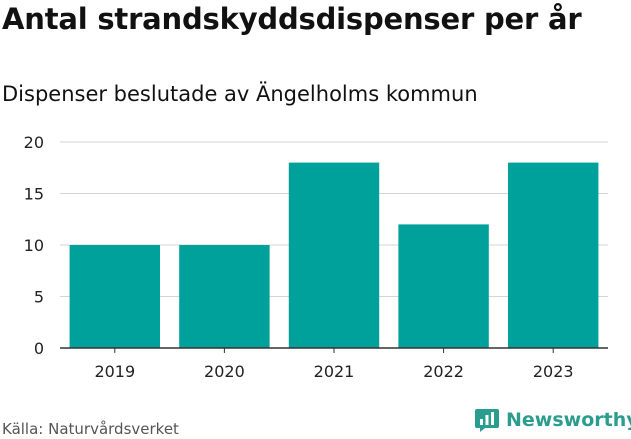  I want to click on x-tick-label: 2019, so click(114, 371).